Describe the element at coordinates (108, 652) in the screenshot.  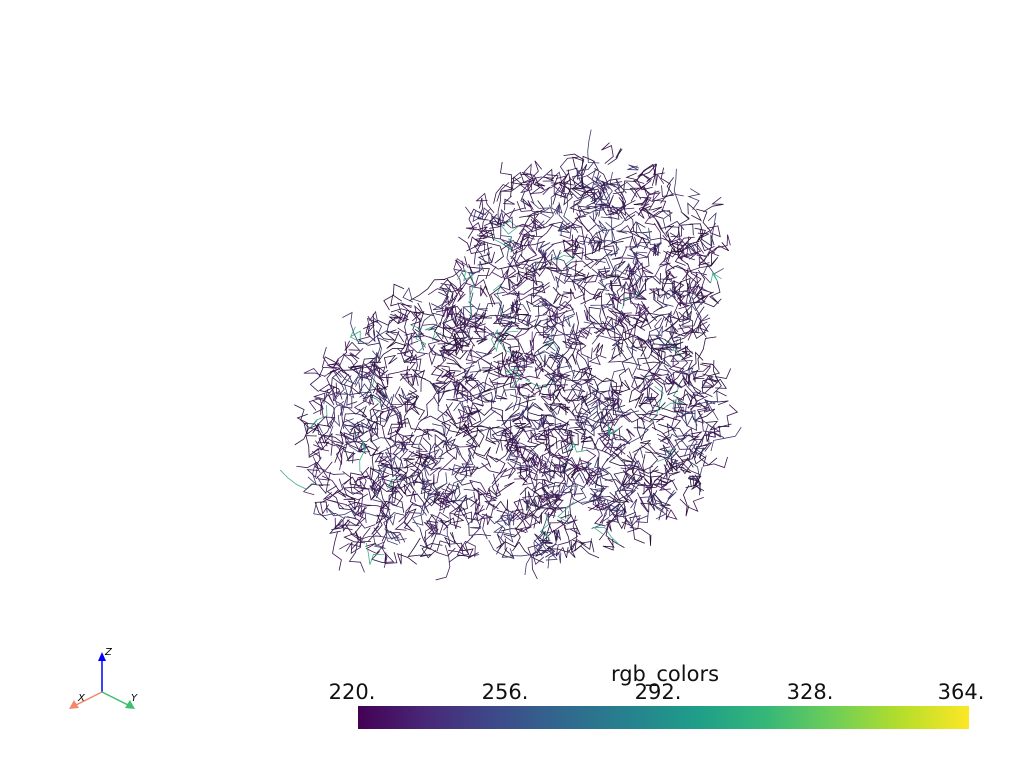
I see `z-label: Z` at that location.